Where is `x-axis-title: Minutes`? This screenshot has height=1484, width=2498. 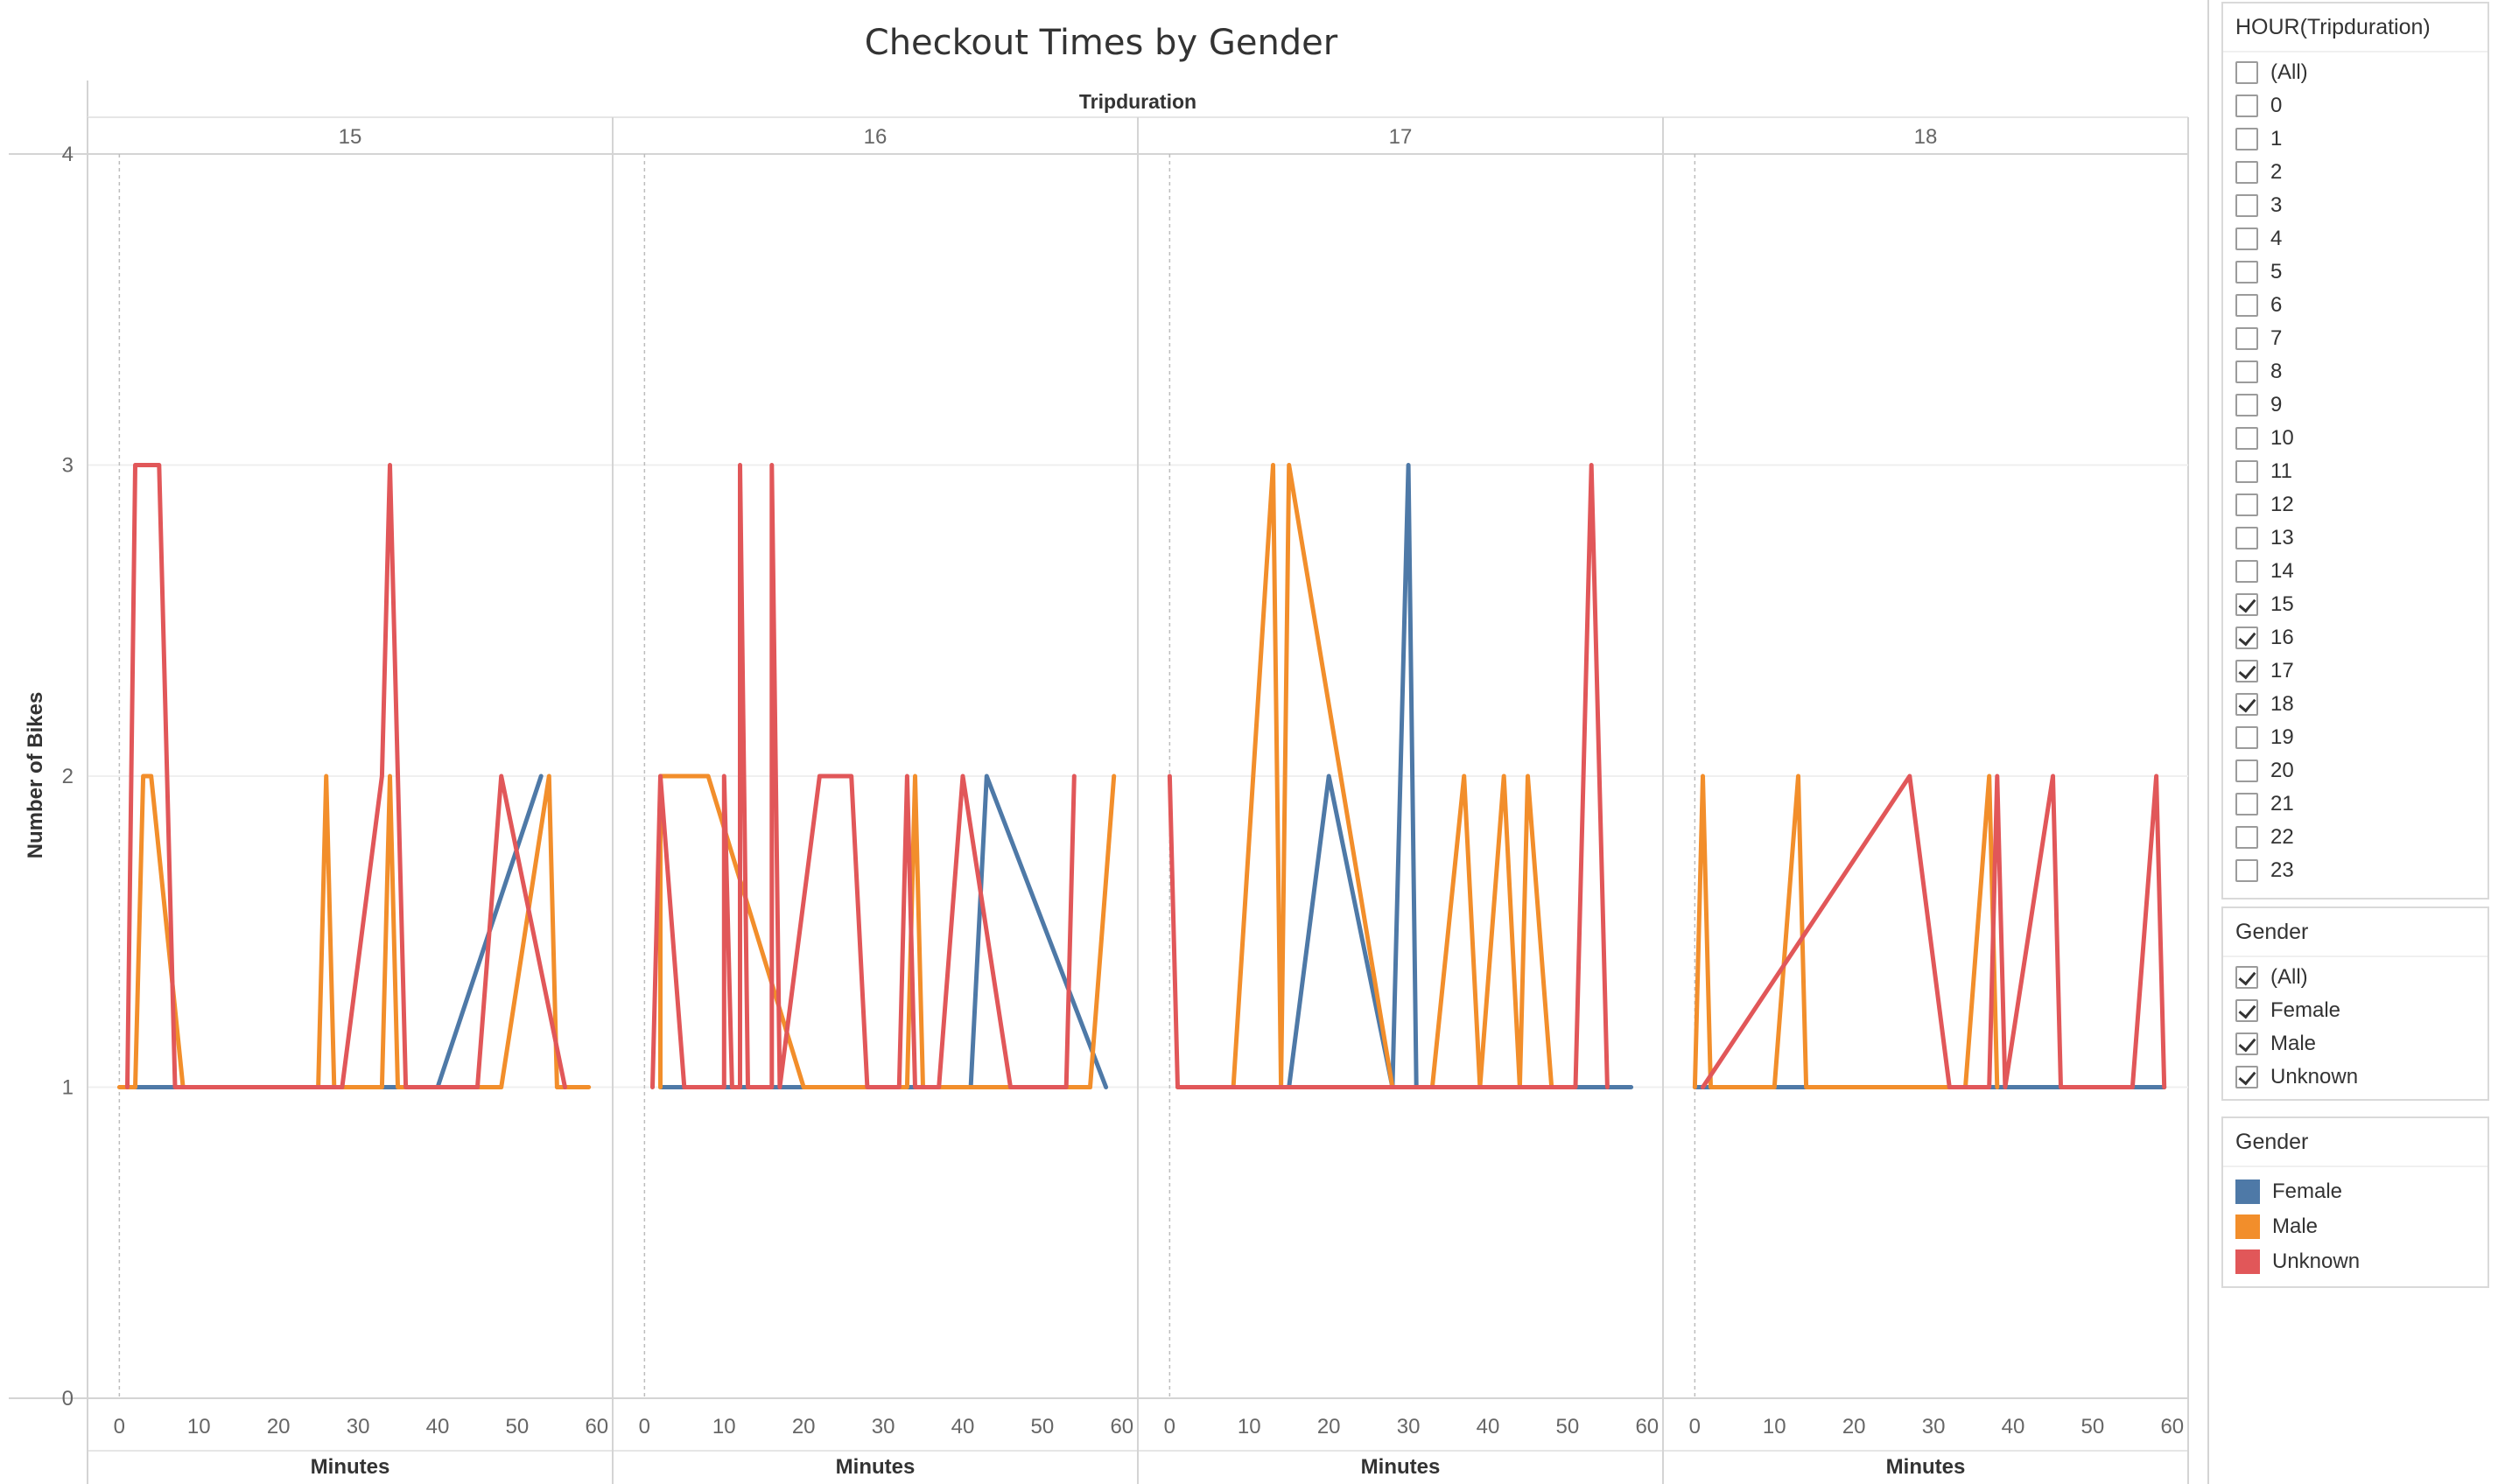 x-axis-title: Minutes is located at coordinates (350, 1467).